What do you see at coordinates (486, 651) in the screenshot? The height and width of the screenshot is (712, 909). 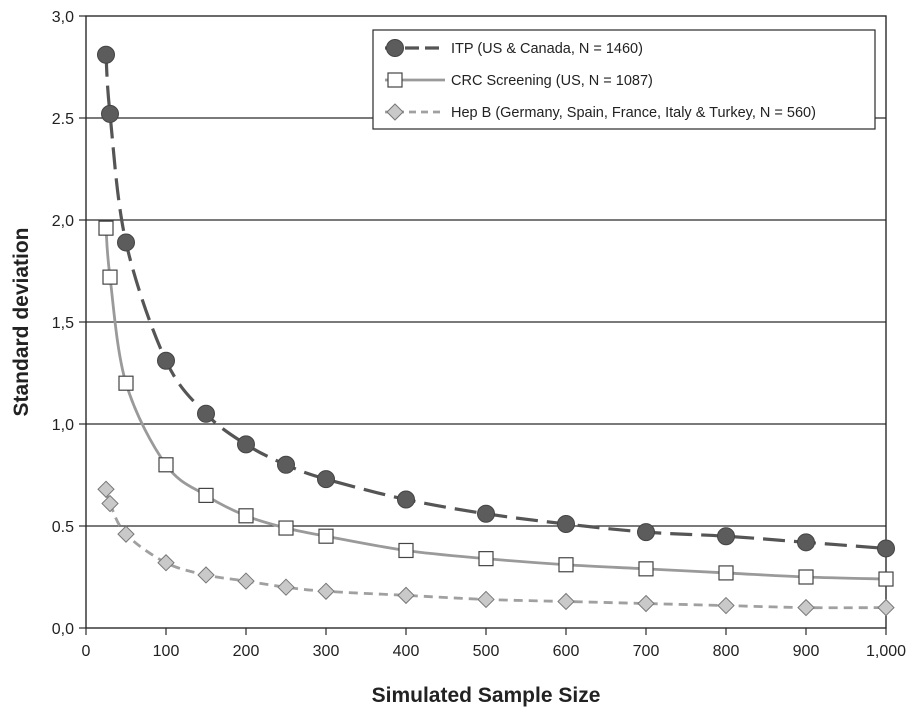 I see `x-tick-label: 500` at bounding box center [486, 651].